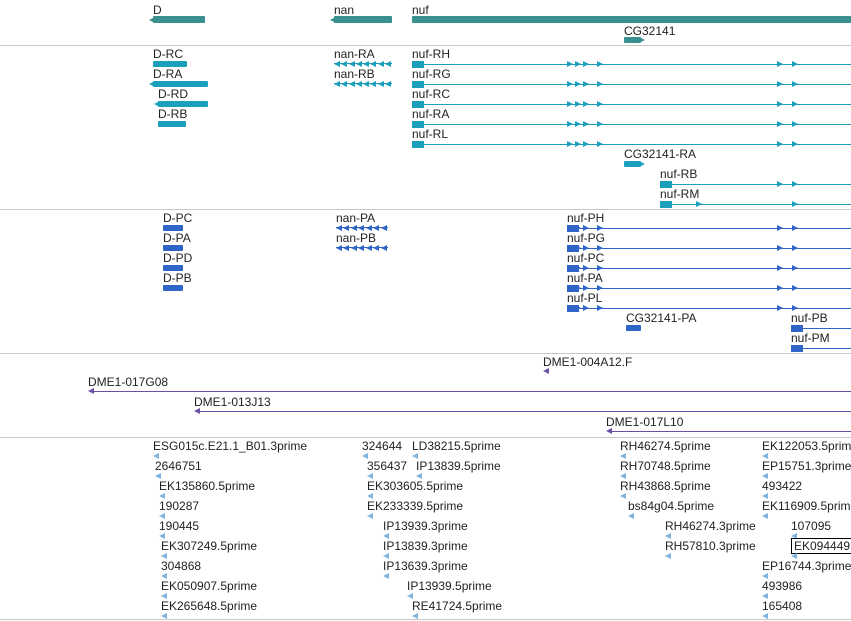 This screenshot has height=621, width=851. Describe the element at coordinates (806, 566) in the screenshot. I see `feature-label: EP16744.3prime` at that location.